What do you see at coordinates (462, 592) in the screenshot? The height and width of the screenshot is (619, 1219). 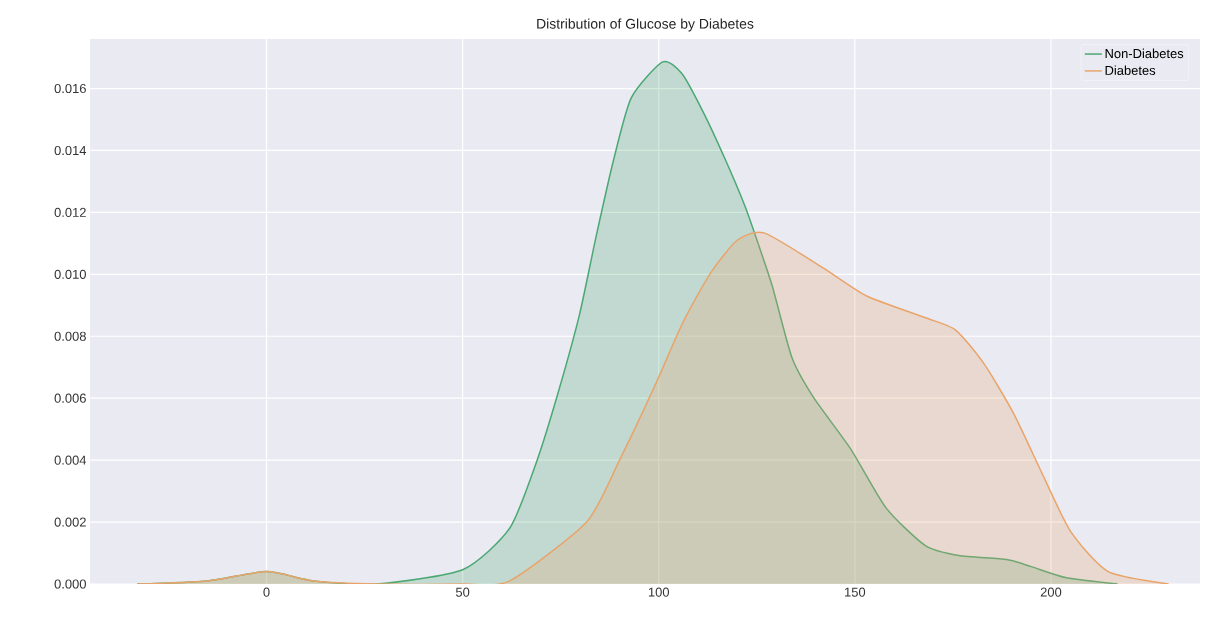 I see `x-tick-label: 50` at bounding box center [462, 592].